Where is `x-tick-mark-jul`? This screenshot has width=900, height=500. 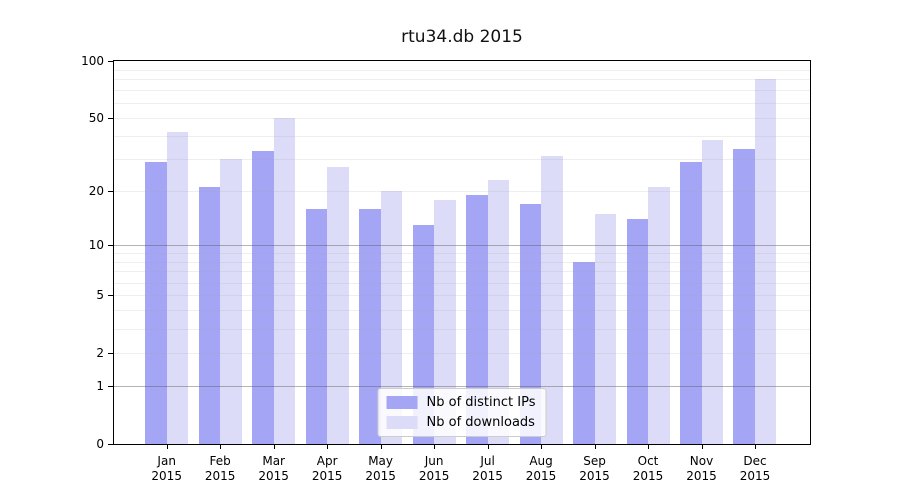 x-tick-mark-jul is located at coordinates (488, 447).